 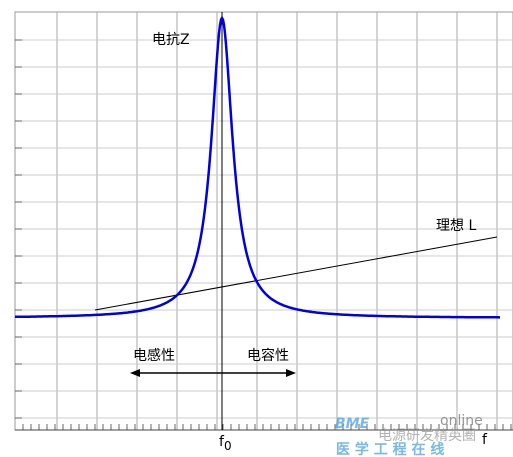 What do you see at coordinates (154, 355) in the screenshot?
I see `inductive-label: 电感性` at bounding box center [154, 355].